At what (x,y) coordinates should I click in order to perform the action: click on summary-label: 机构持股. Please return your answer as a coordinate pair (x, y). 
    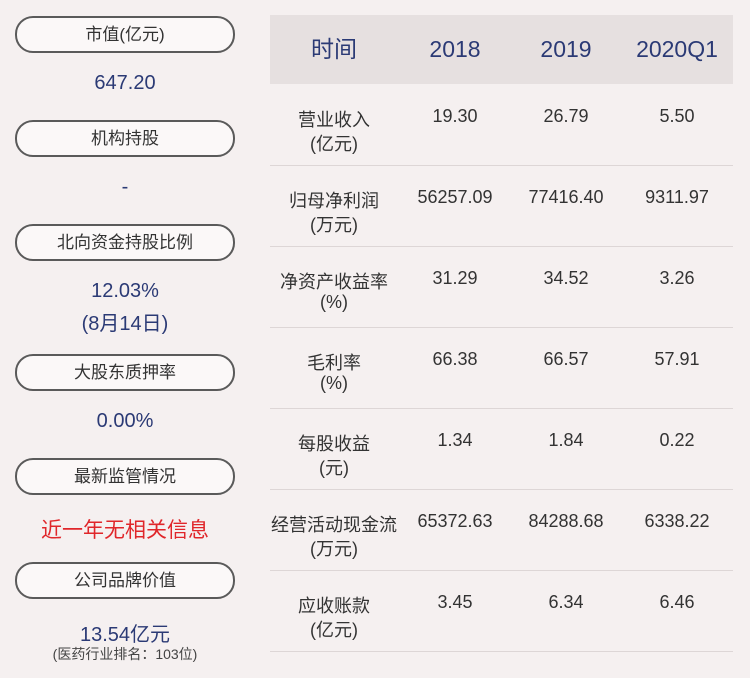
    Looking at the image, I should click on (125, 138).